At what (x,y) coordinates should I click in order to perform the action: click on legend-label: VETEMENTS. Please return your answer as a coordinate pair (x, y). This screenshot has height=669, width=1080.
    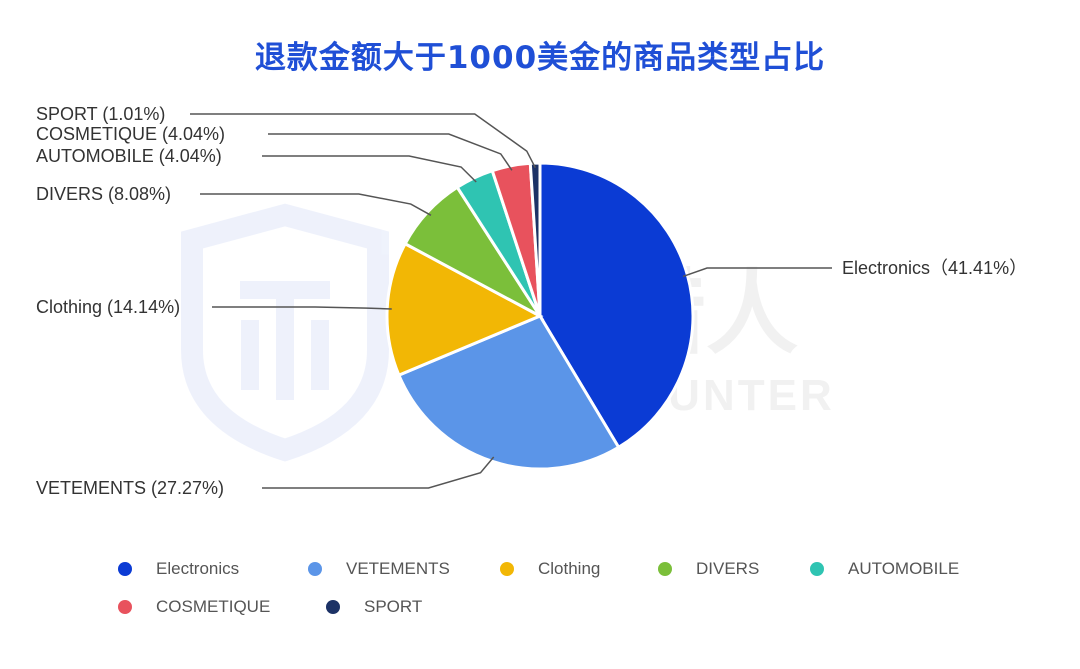
    Looking at the image, I should click on (398, 568).